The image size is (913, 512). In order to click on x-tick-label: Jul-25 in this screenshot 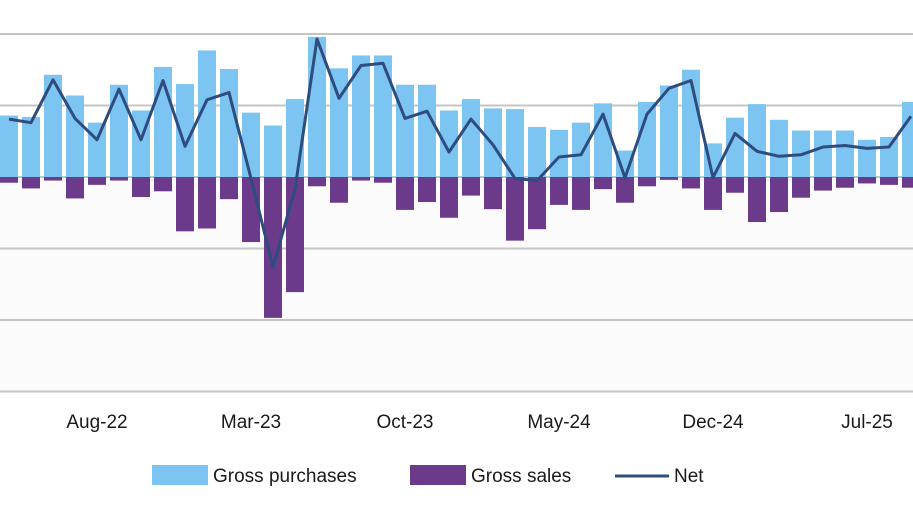, I will do `click(867, 422)`.